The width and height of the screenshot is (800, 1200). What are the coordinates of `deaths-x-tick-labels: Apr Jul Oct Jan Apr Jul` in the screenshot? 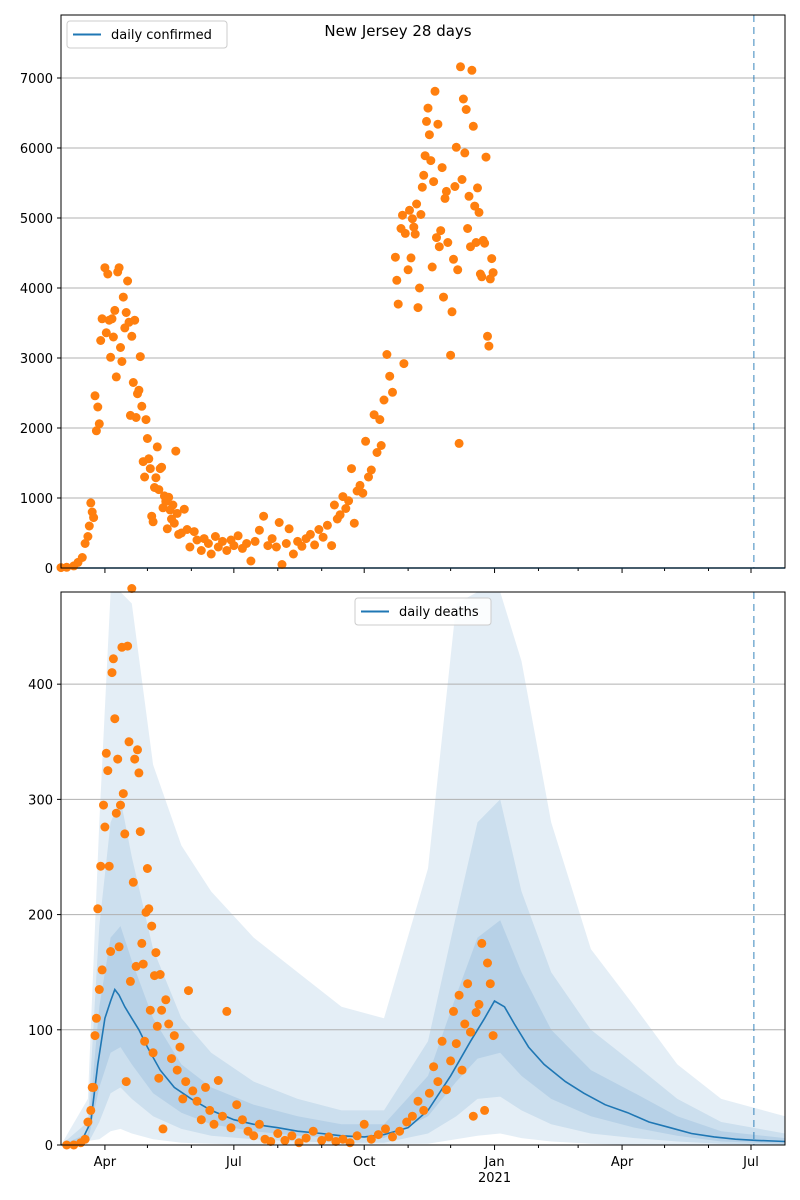 It's located at (426, 1162).